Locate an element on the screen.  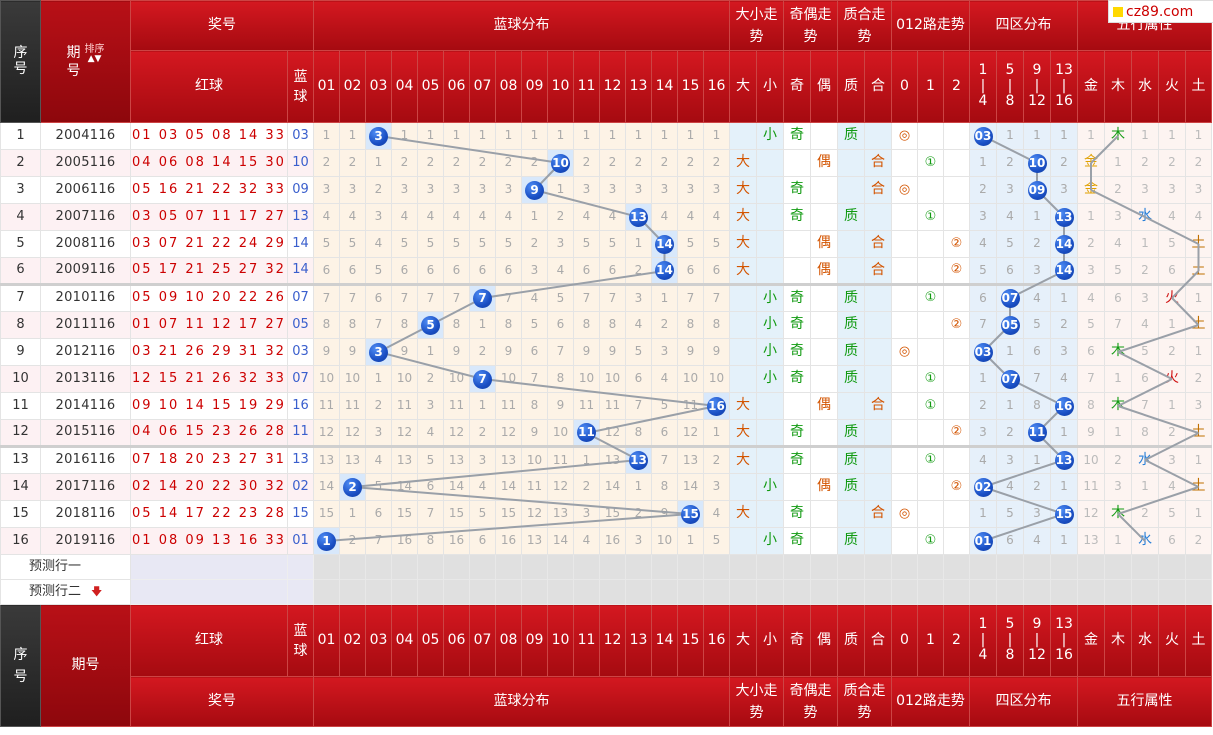
blue-ball-marker: 2 is located at coordinates (352, 487).